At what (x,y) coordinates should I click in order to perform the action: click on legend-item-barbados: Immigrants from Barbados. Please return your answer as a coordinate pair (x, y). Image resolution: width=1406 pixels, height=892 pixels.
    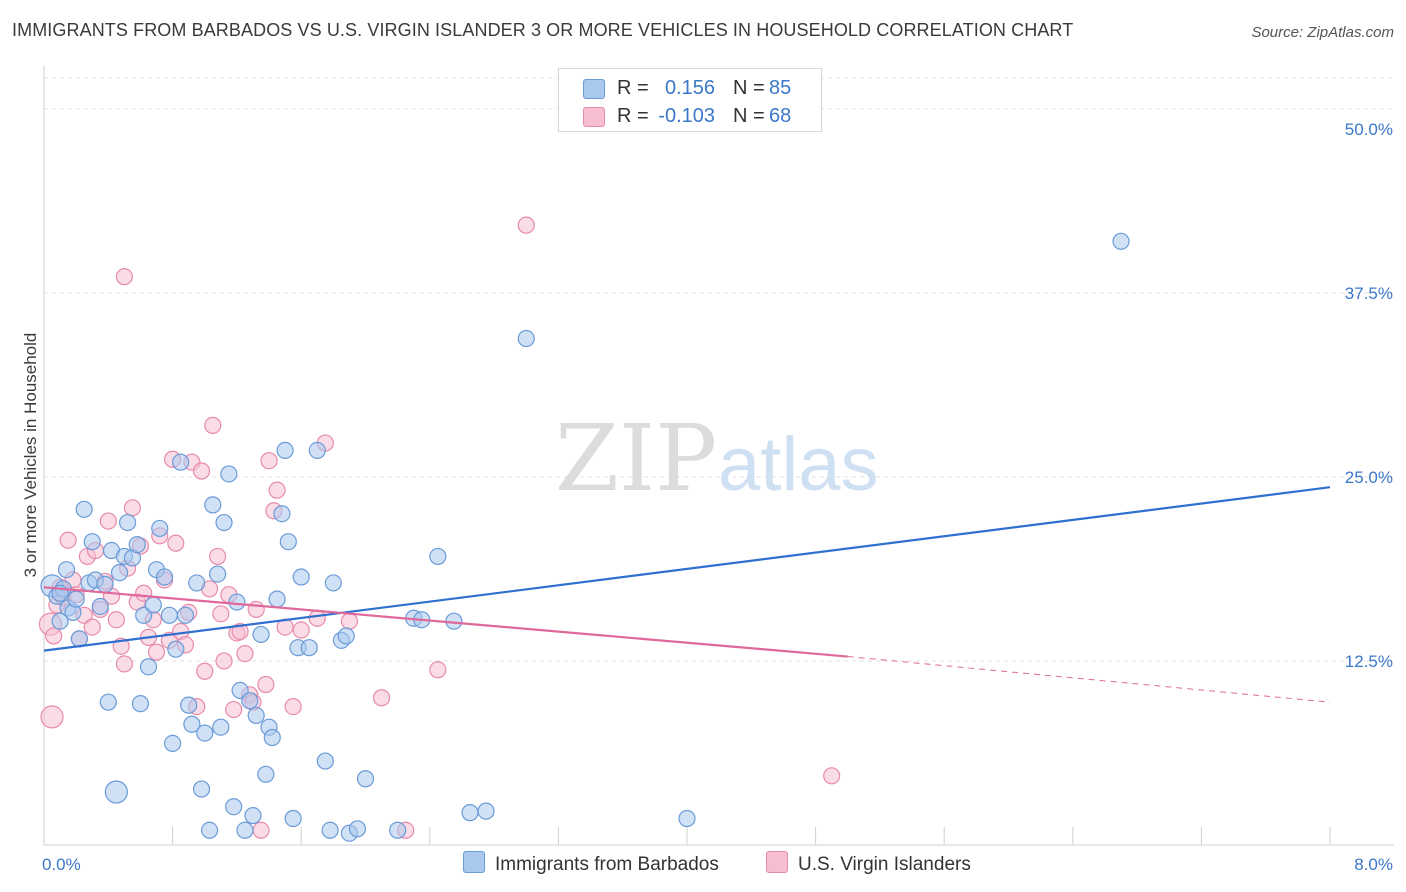
    Looking at the image, I should click on (591, 863).